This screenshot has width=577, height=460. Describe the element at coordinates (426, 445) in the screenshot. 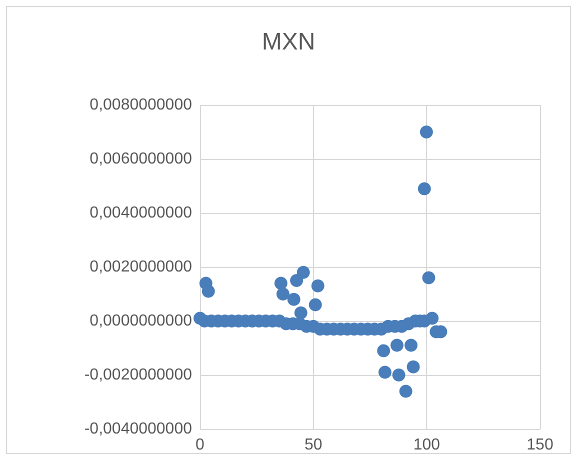

I see `x-tick-label: 100` at that location.